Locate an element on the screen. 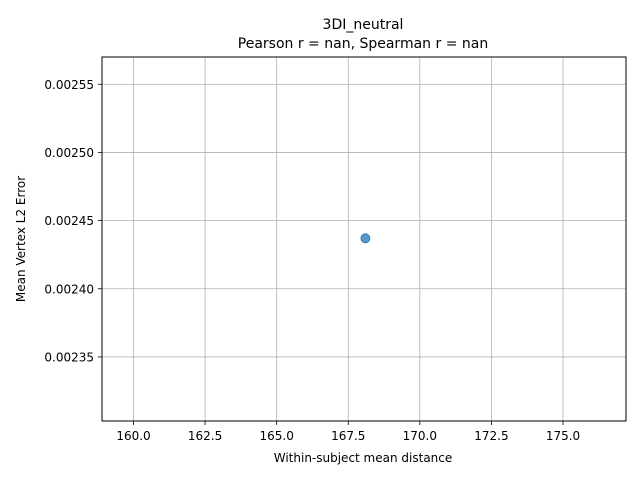 The image size is (640, 484). x-axis-label: Within-subject mean distance is located at coordinates (363, 458).